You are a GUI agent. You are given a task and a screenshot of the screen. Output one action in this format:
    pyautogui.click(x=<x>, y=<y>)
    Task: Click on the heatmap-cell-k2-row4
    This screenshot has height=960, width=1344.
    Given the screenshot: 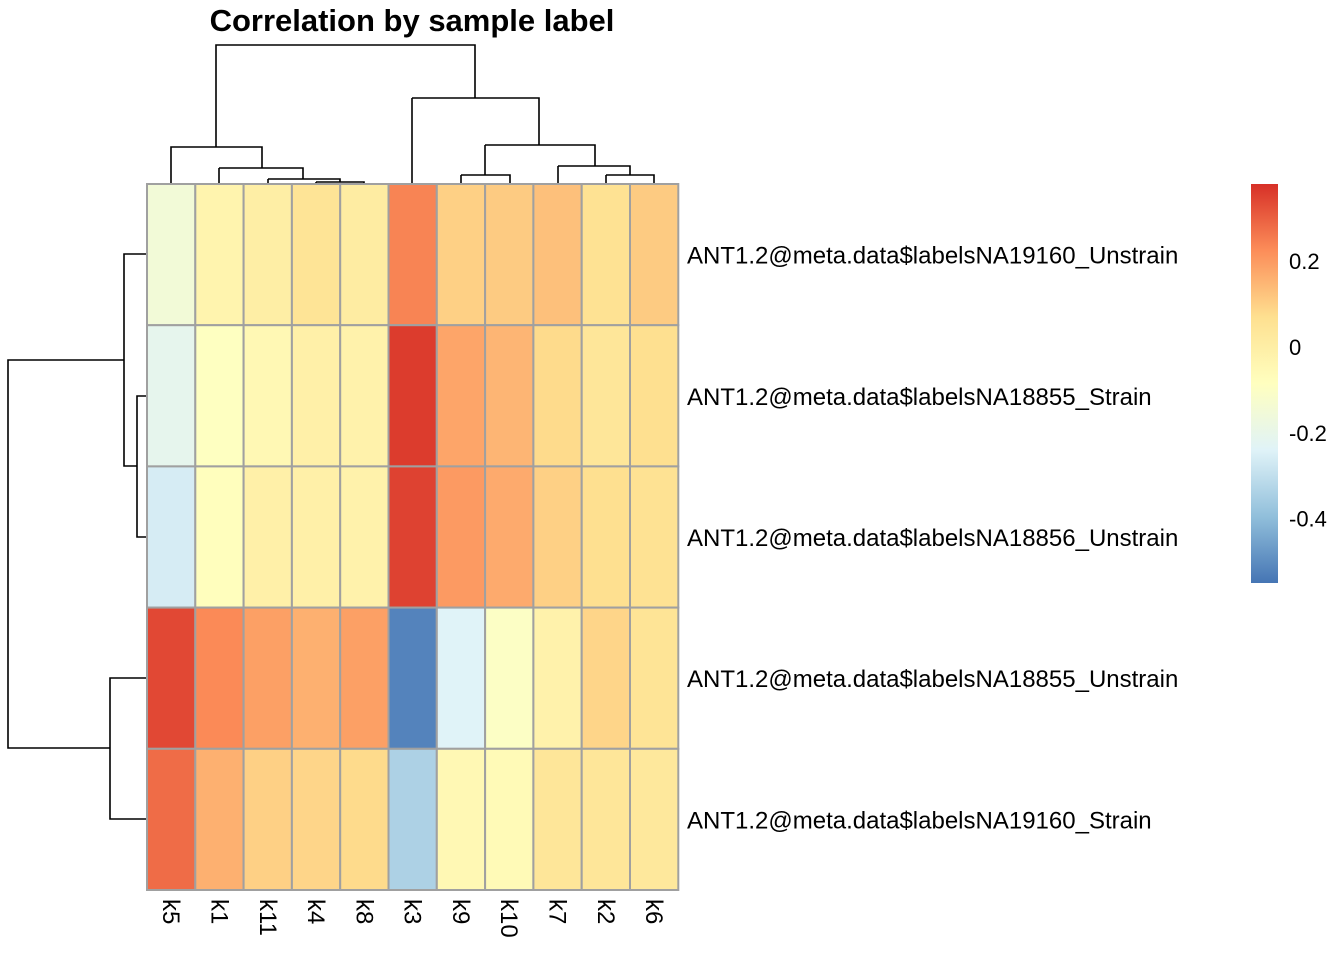 What is the action you would take?
    pyautogui.click(x=606, y=678)
    